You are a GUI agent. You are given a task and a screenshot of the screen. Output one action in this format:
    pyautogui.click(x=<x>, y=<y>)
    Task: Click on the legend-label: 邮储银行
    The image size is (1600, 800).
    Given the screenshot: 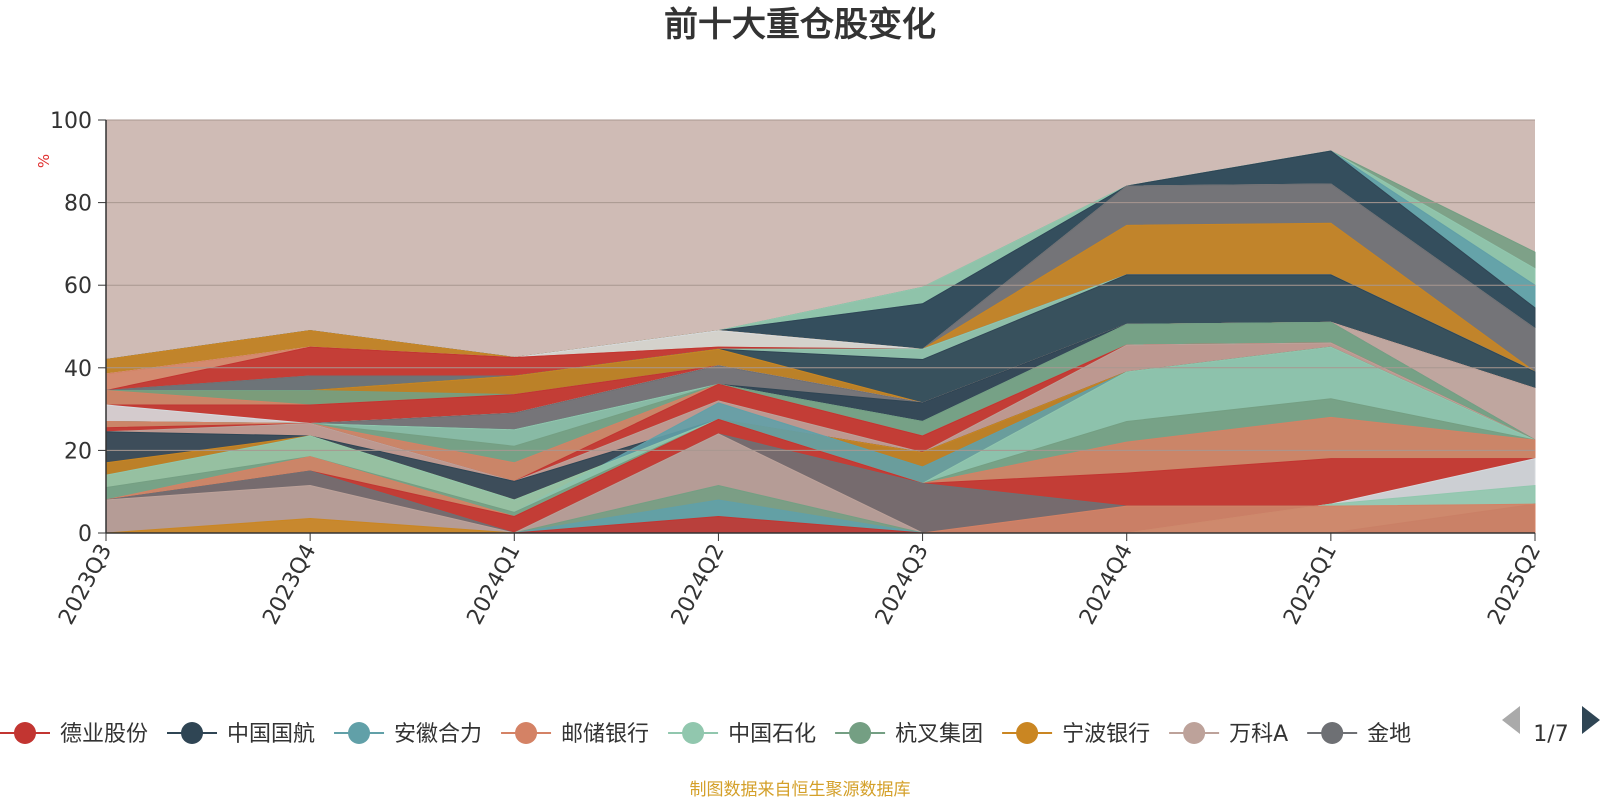 What is the action you would take?
    pyautogui.click(x=605, y=734)
    